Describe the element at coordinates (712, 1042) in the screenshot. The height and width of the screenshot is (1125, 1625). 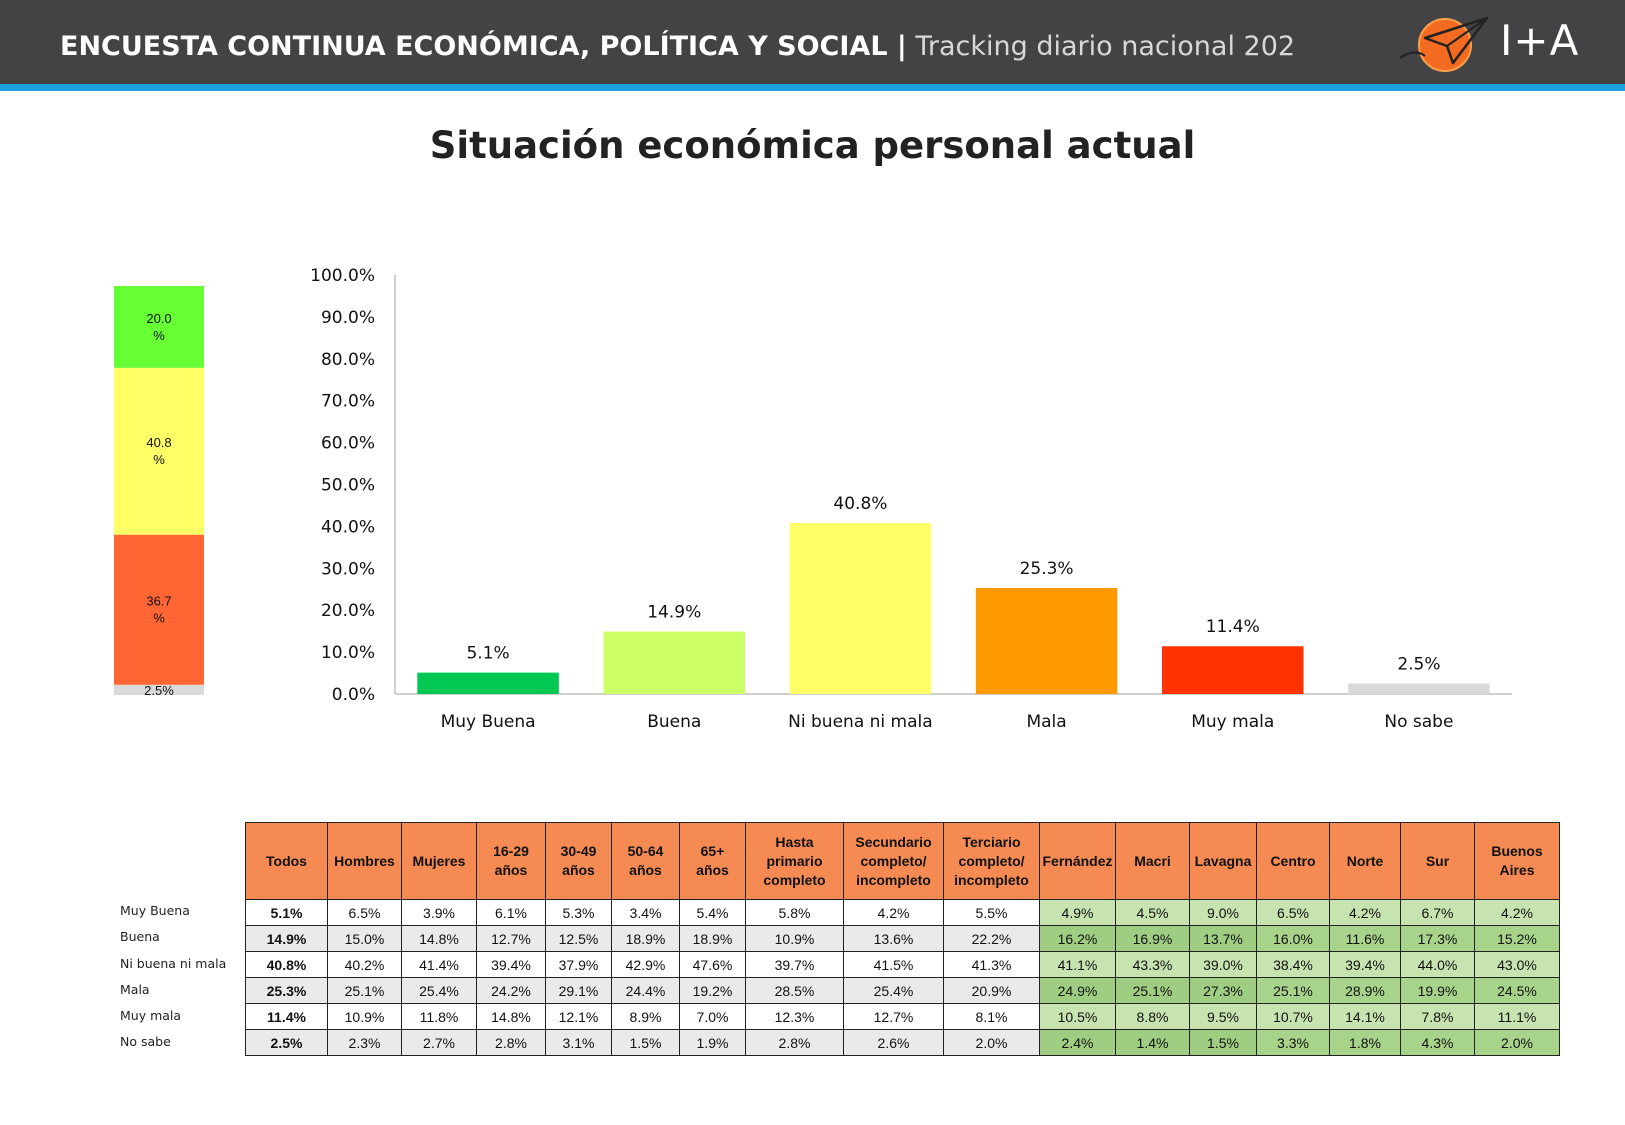
I see `table-cell: 1.9%` at that location.